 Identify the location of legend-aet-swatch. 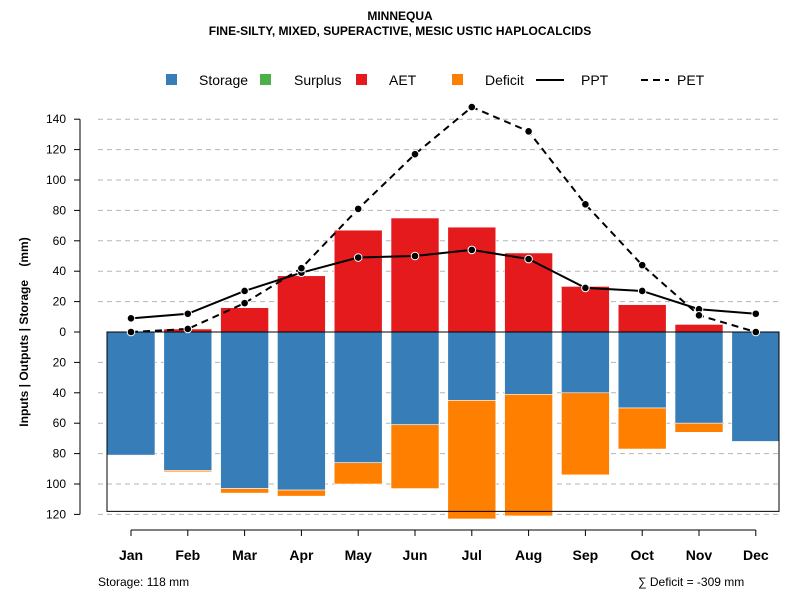
(361, 79).